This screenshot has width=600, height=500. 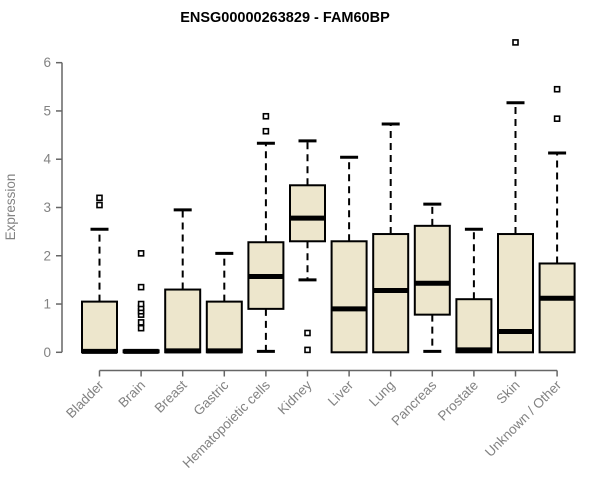 What do you see at coordinates (341, 393) in the screenshot?
I see `x-tick-label: Liver` at bounding box center [341, 393].